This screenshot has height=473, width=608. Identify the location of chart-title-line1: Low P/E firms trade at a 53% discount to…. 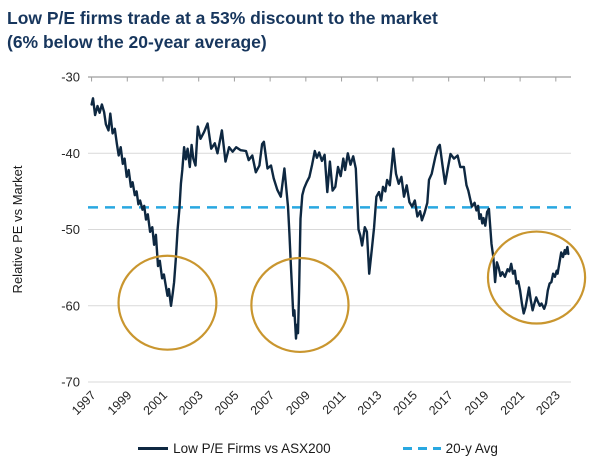
(222, 18).